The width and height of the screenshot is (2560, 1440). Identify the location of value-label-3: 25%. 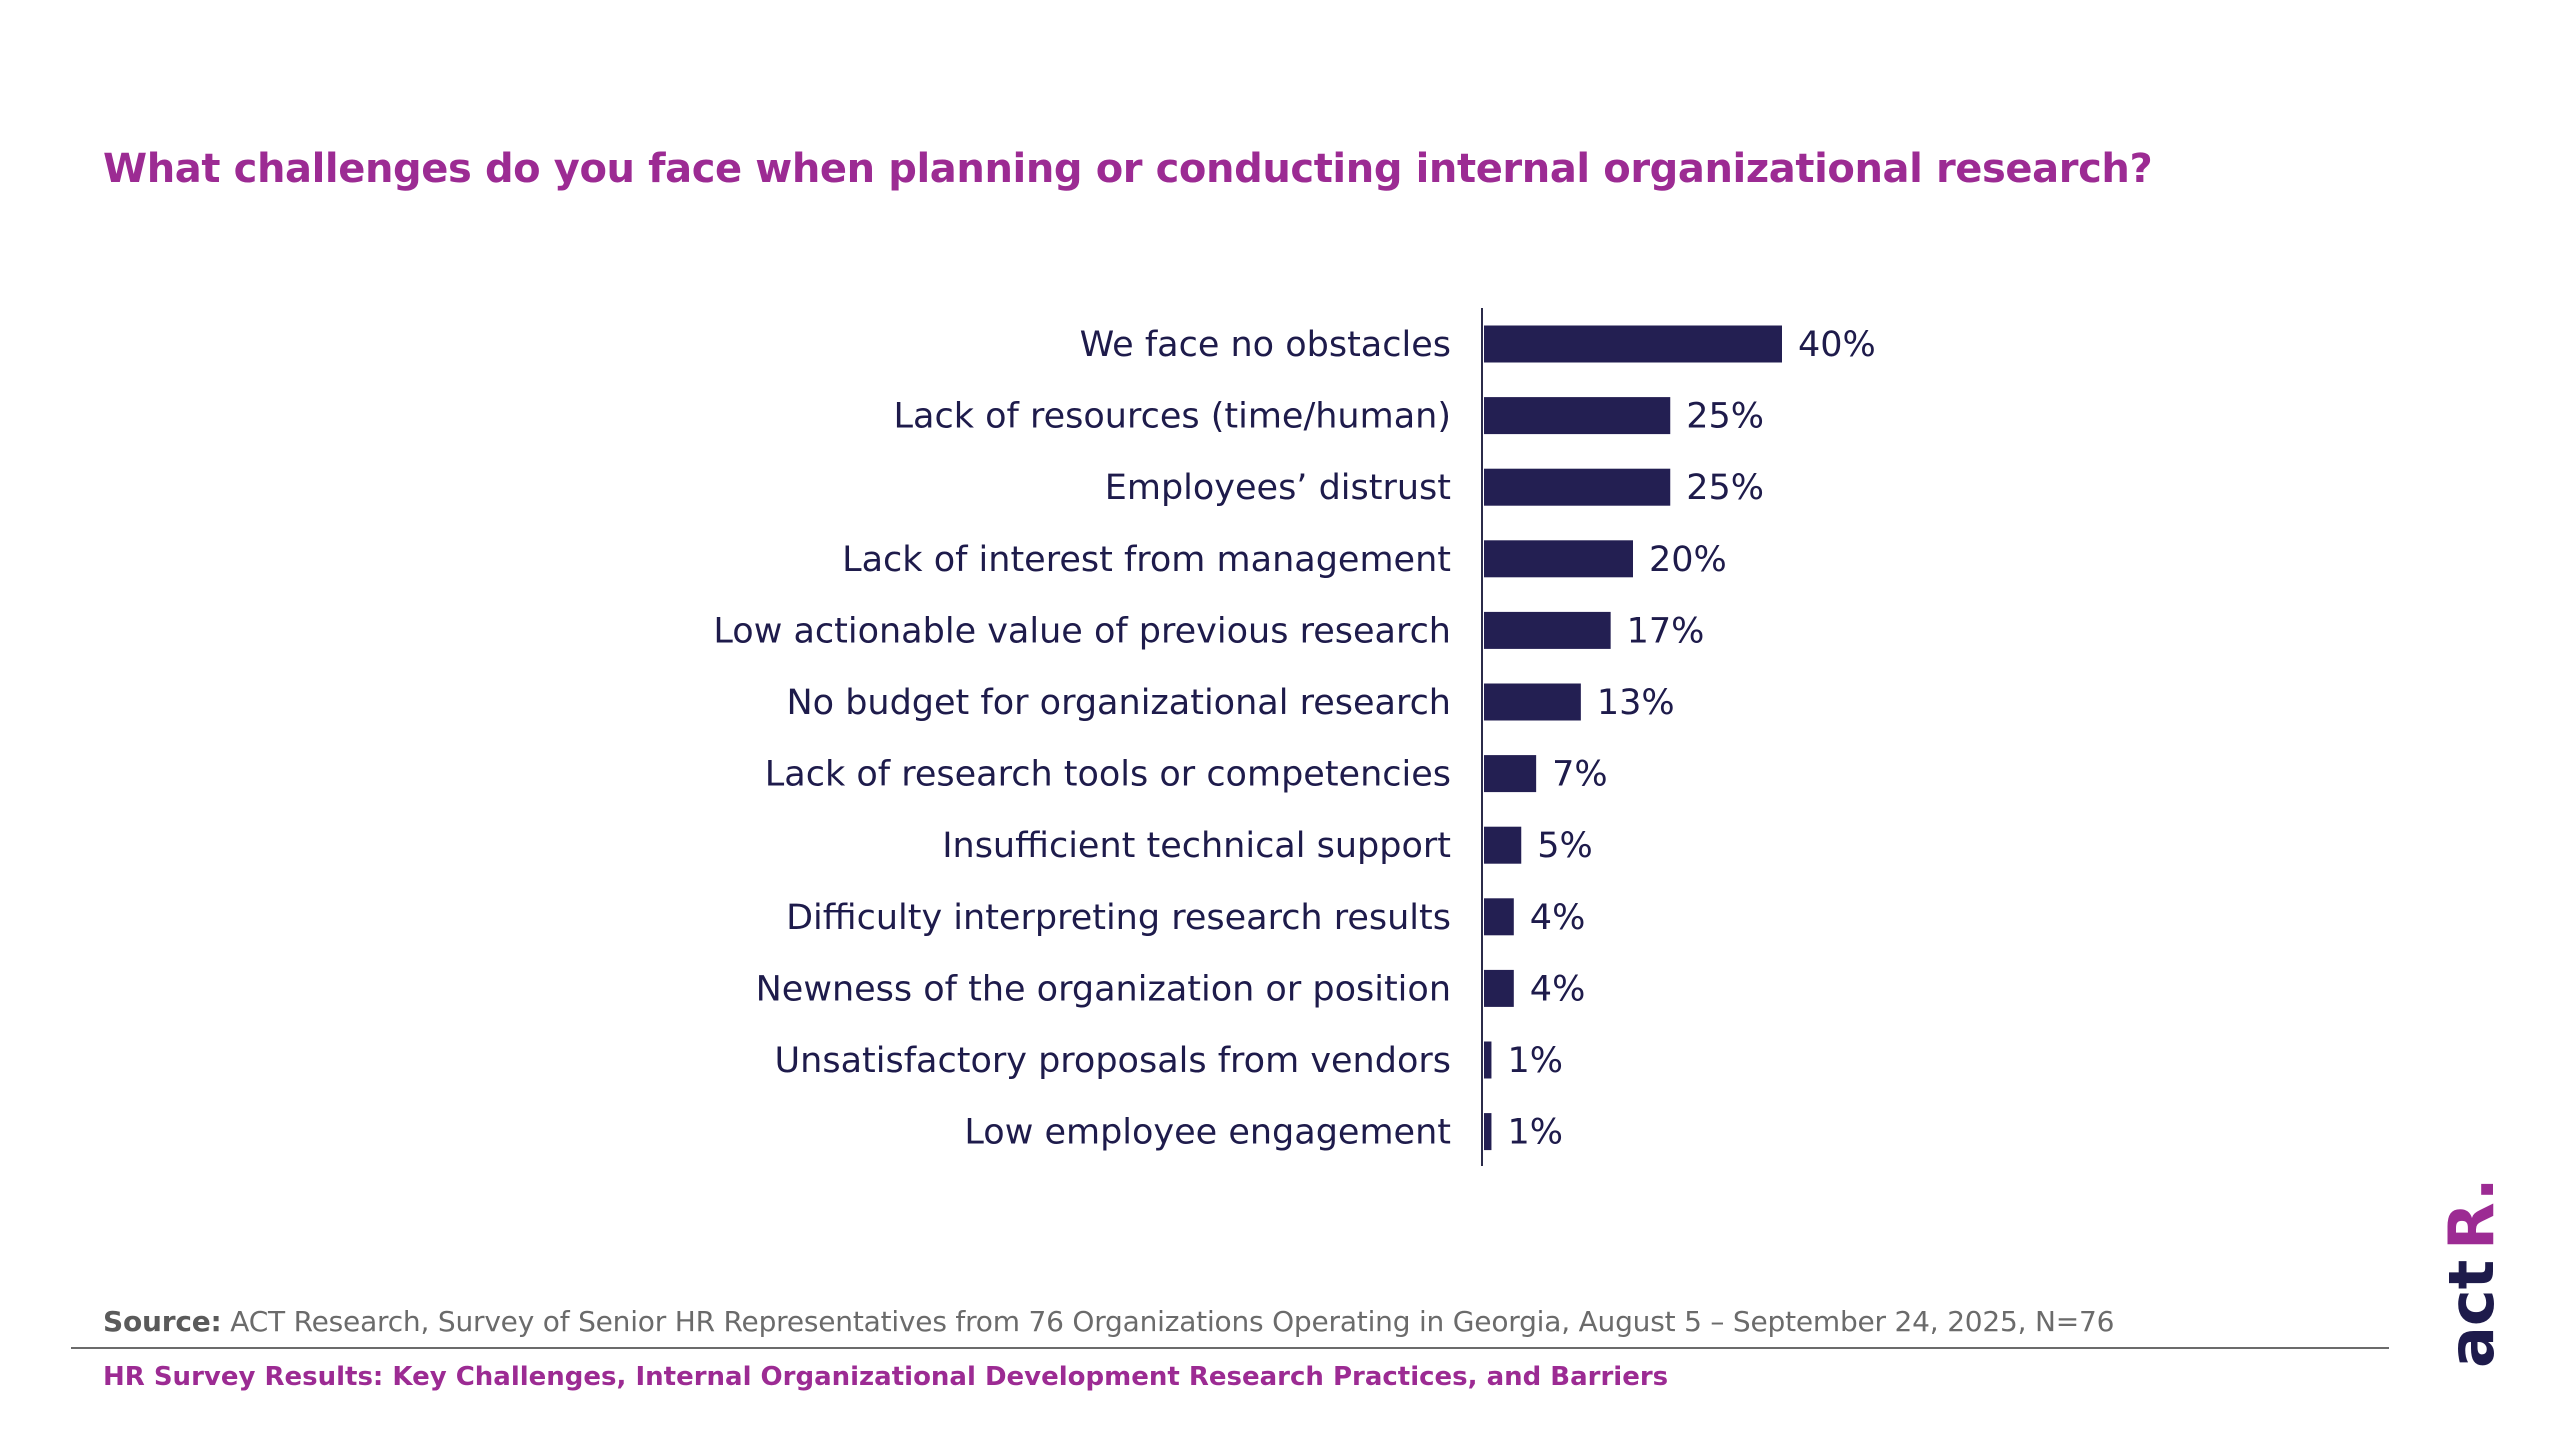
(1725, 488).